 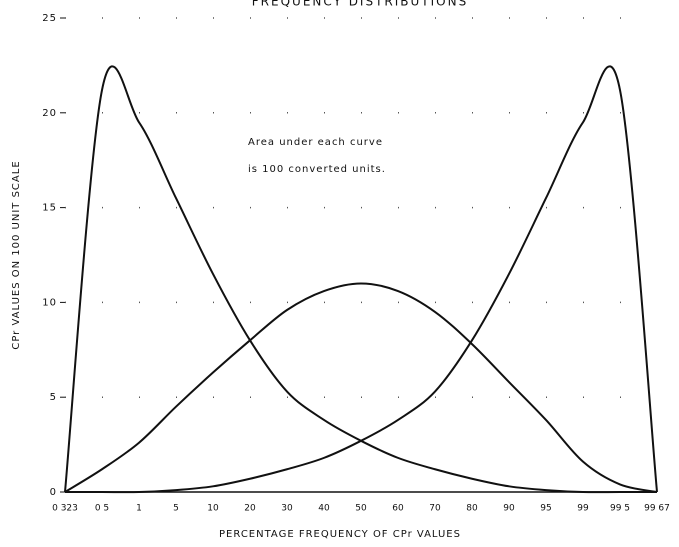 I want to click on x-tick-label: 99 5, so click(x=620, y=509).